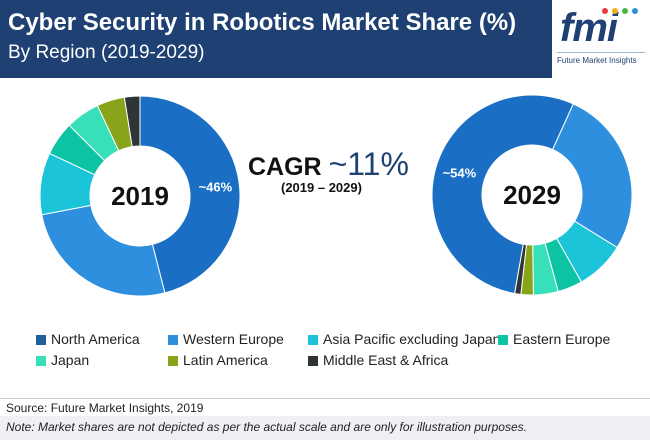 Image resolution: width=650 pixels, height=440 pixels. Describe the element at coordinates (325, 406) in the screenshot. I see `source-block: Source: Future Market Insights, 2019` at that location.